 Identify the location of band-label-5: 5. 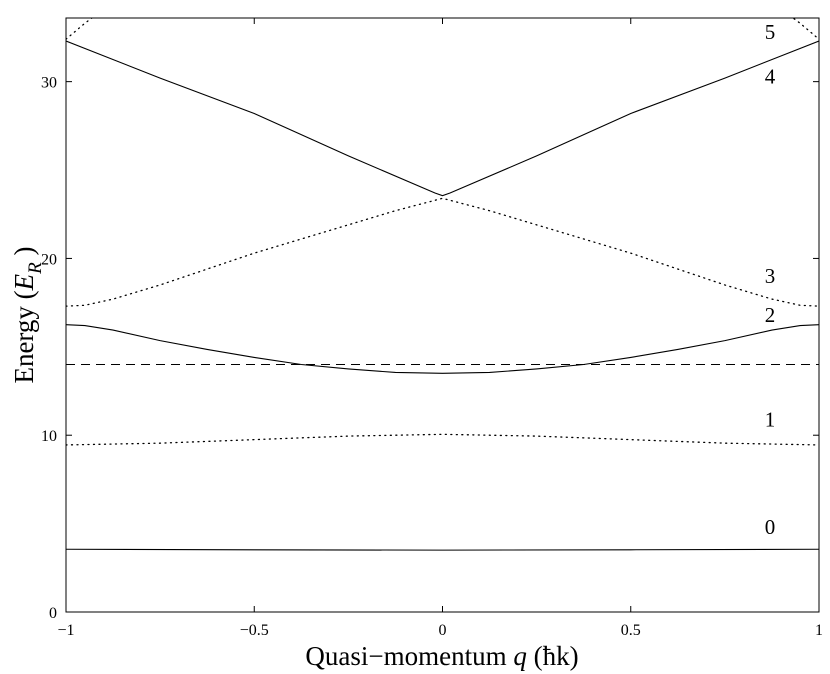
(770, 32).